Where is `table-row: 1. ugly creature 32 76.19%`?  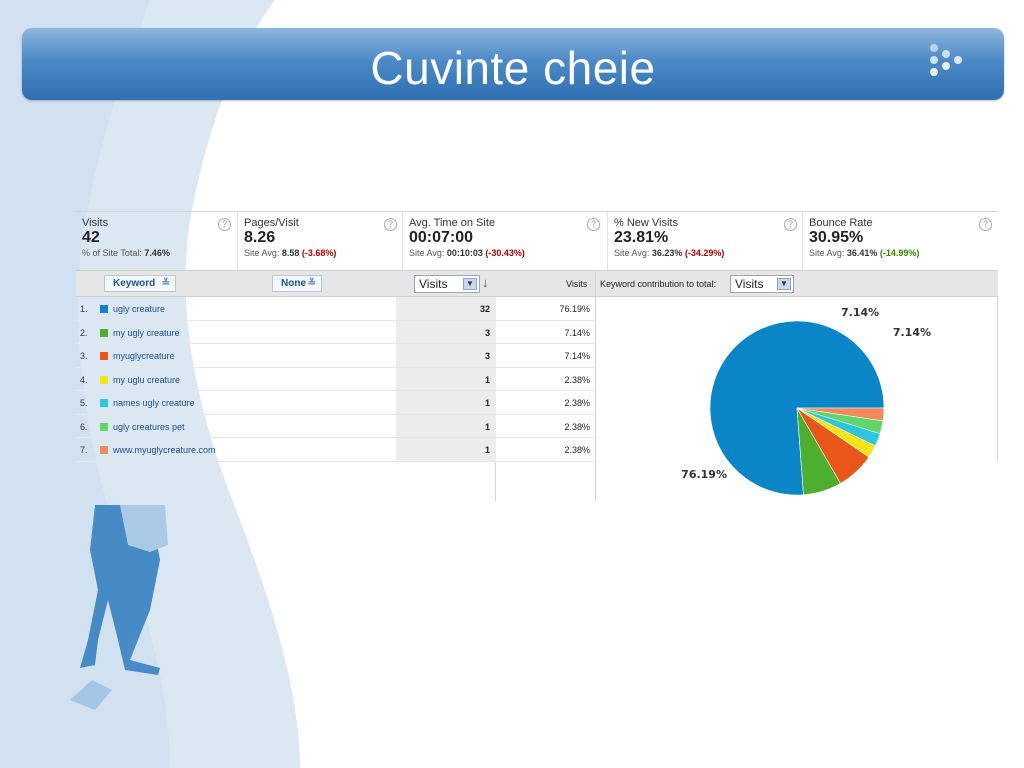 table-row: 1. ugly creature 32 76.19% is located at coordinates (336, 309).